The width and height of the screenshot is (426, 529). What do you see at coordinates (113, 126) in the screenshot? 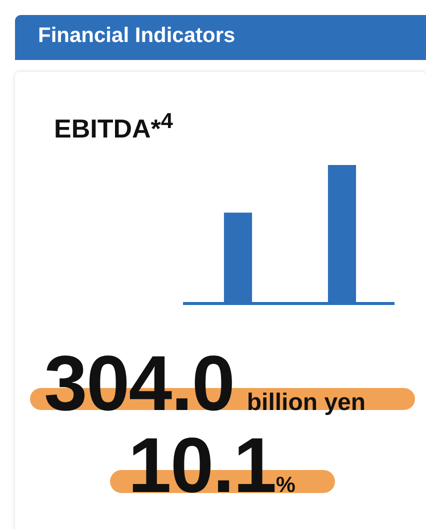
I see `chart-subtitle: EBITDA*$^{4}$` at bounding box center [113, 126].